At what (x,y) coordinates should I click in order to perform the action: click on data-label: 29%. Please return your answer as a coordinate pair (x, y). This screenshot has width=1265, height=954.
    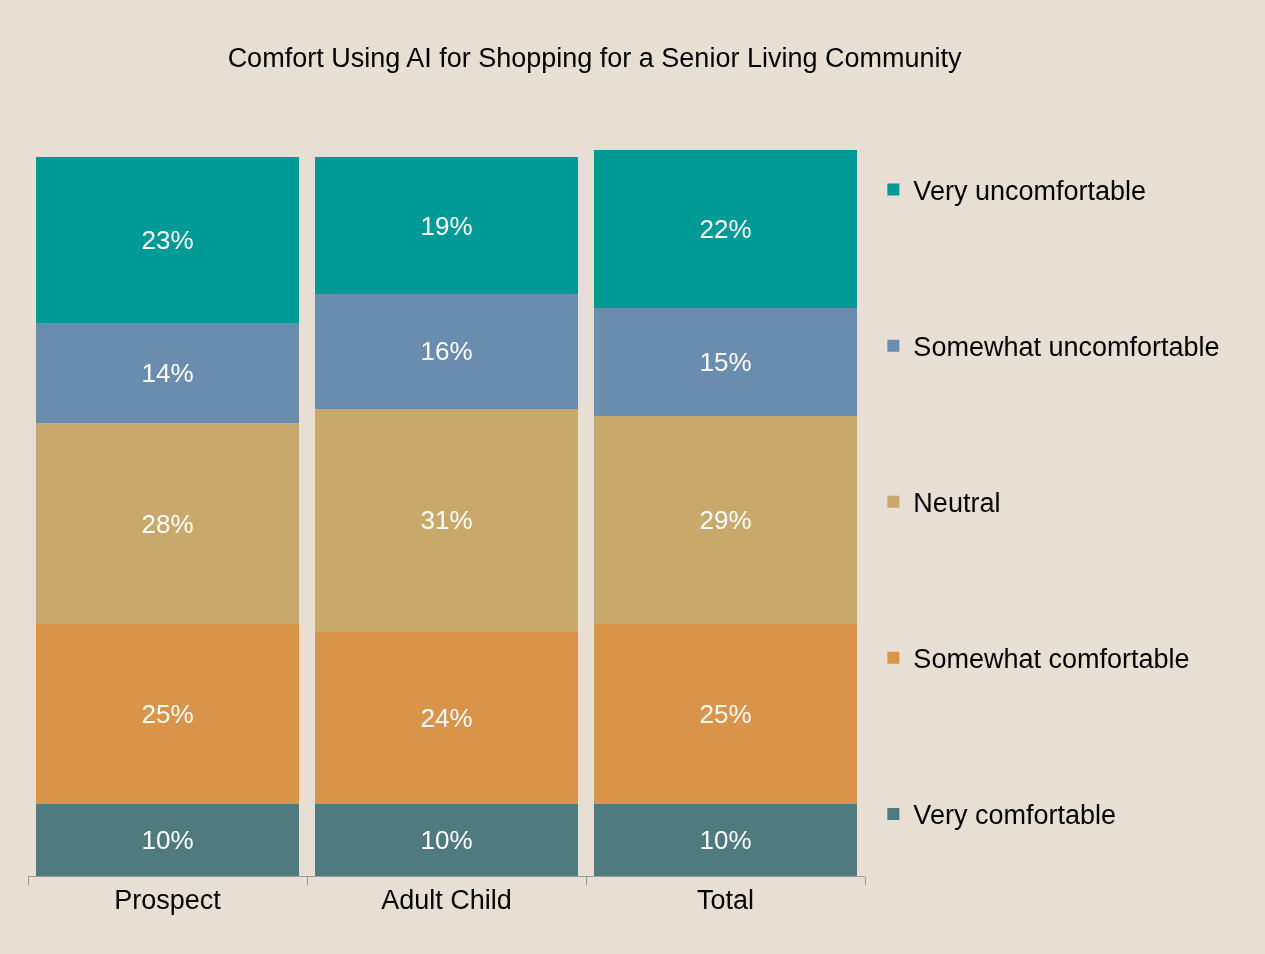
    Looking at the image, I should click on (725, 520).